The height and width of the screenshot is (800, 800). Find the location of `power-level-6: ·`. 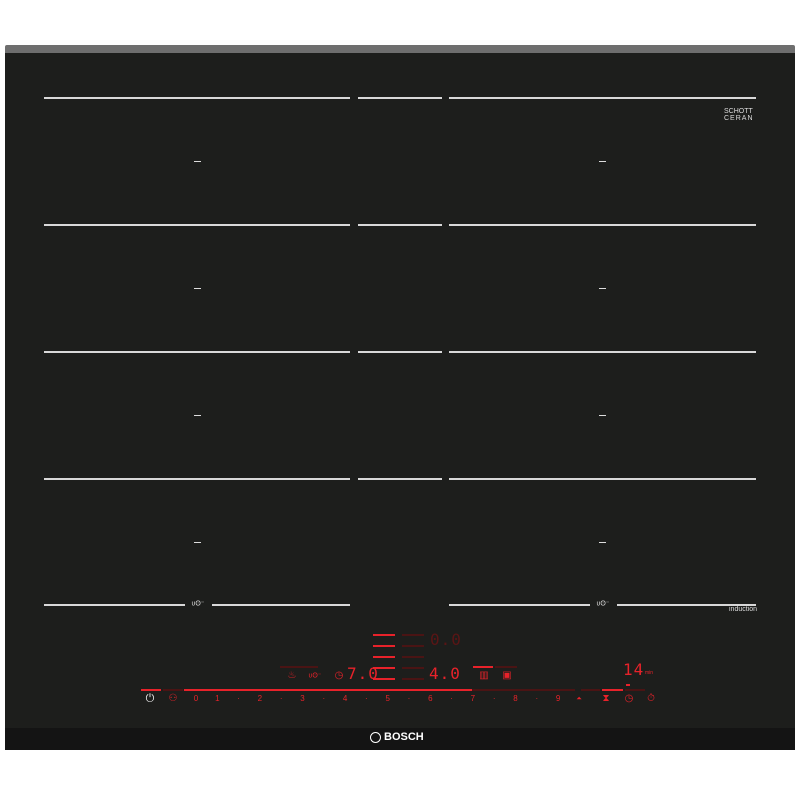

power-level-6: · is located at coordinates (324, 698).